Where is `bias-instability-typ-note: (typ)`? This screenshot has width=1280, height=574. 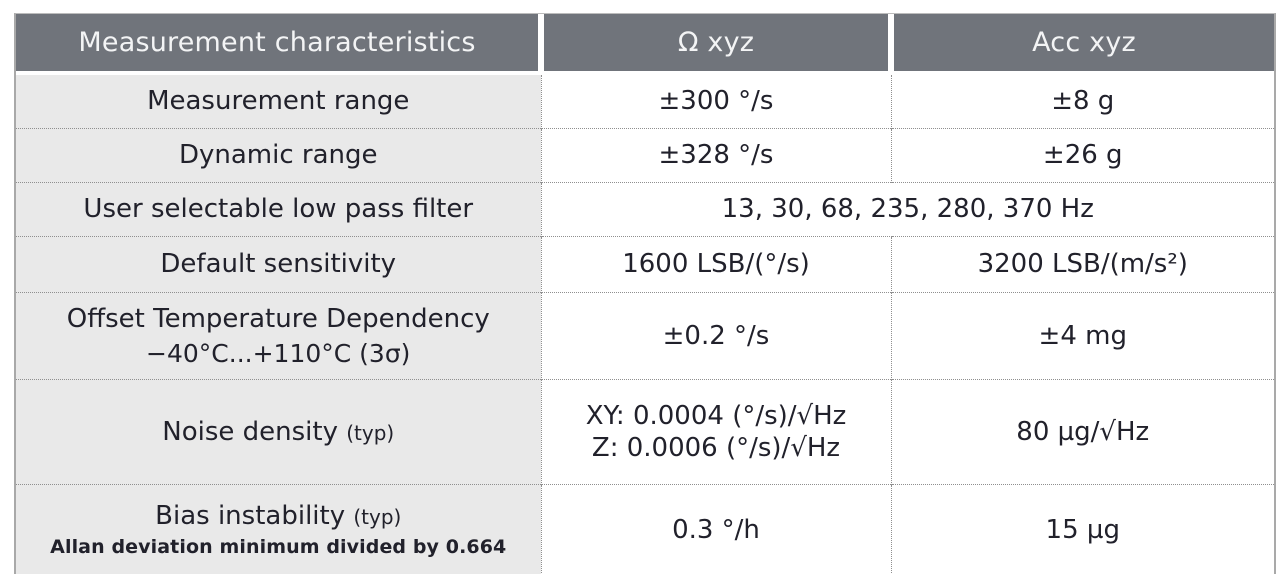 bias-instability-typ-note: (typ) is located at coordinates (377, 517).